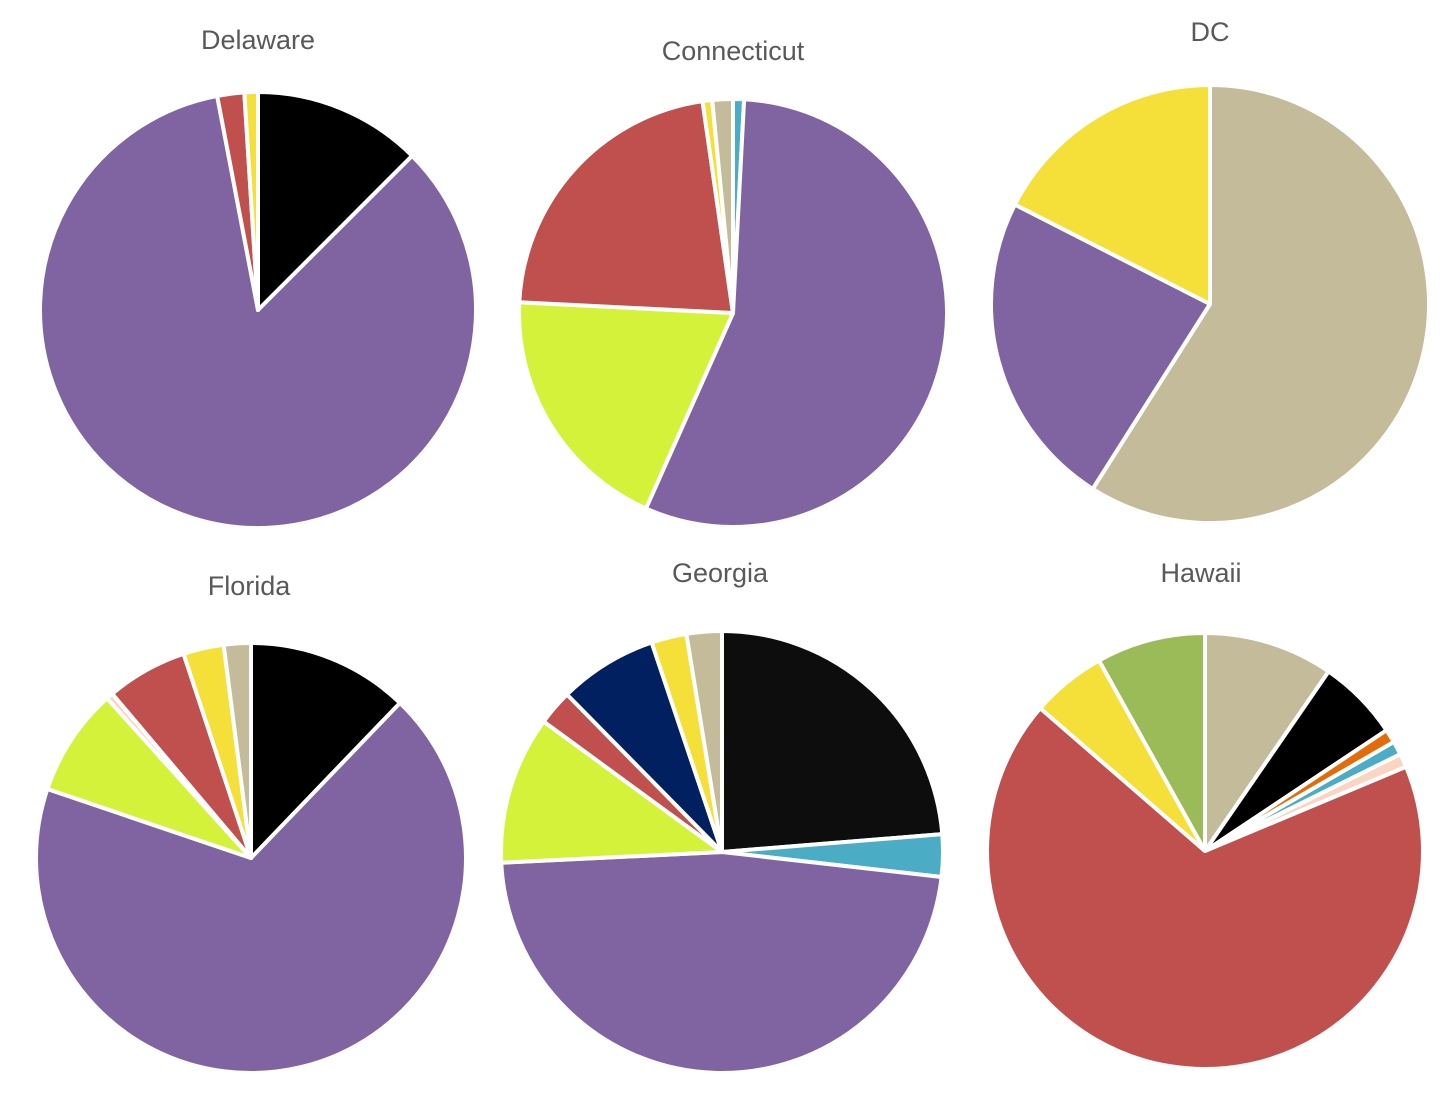  I want to click on pie-chart-dc: DC, so click(1212, 270).